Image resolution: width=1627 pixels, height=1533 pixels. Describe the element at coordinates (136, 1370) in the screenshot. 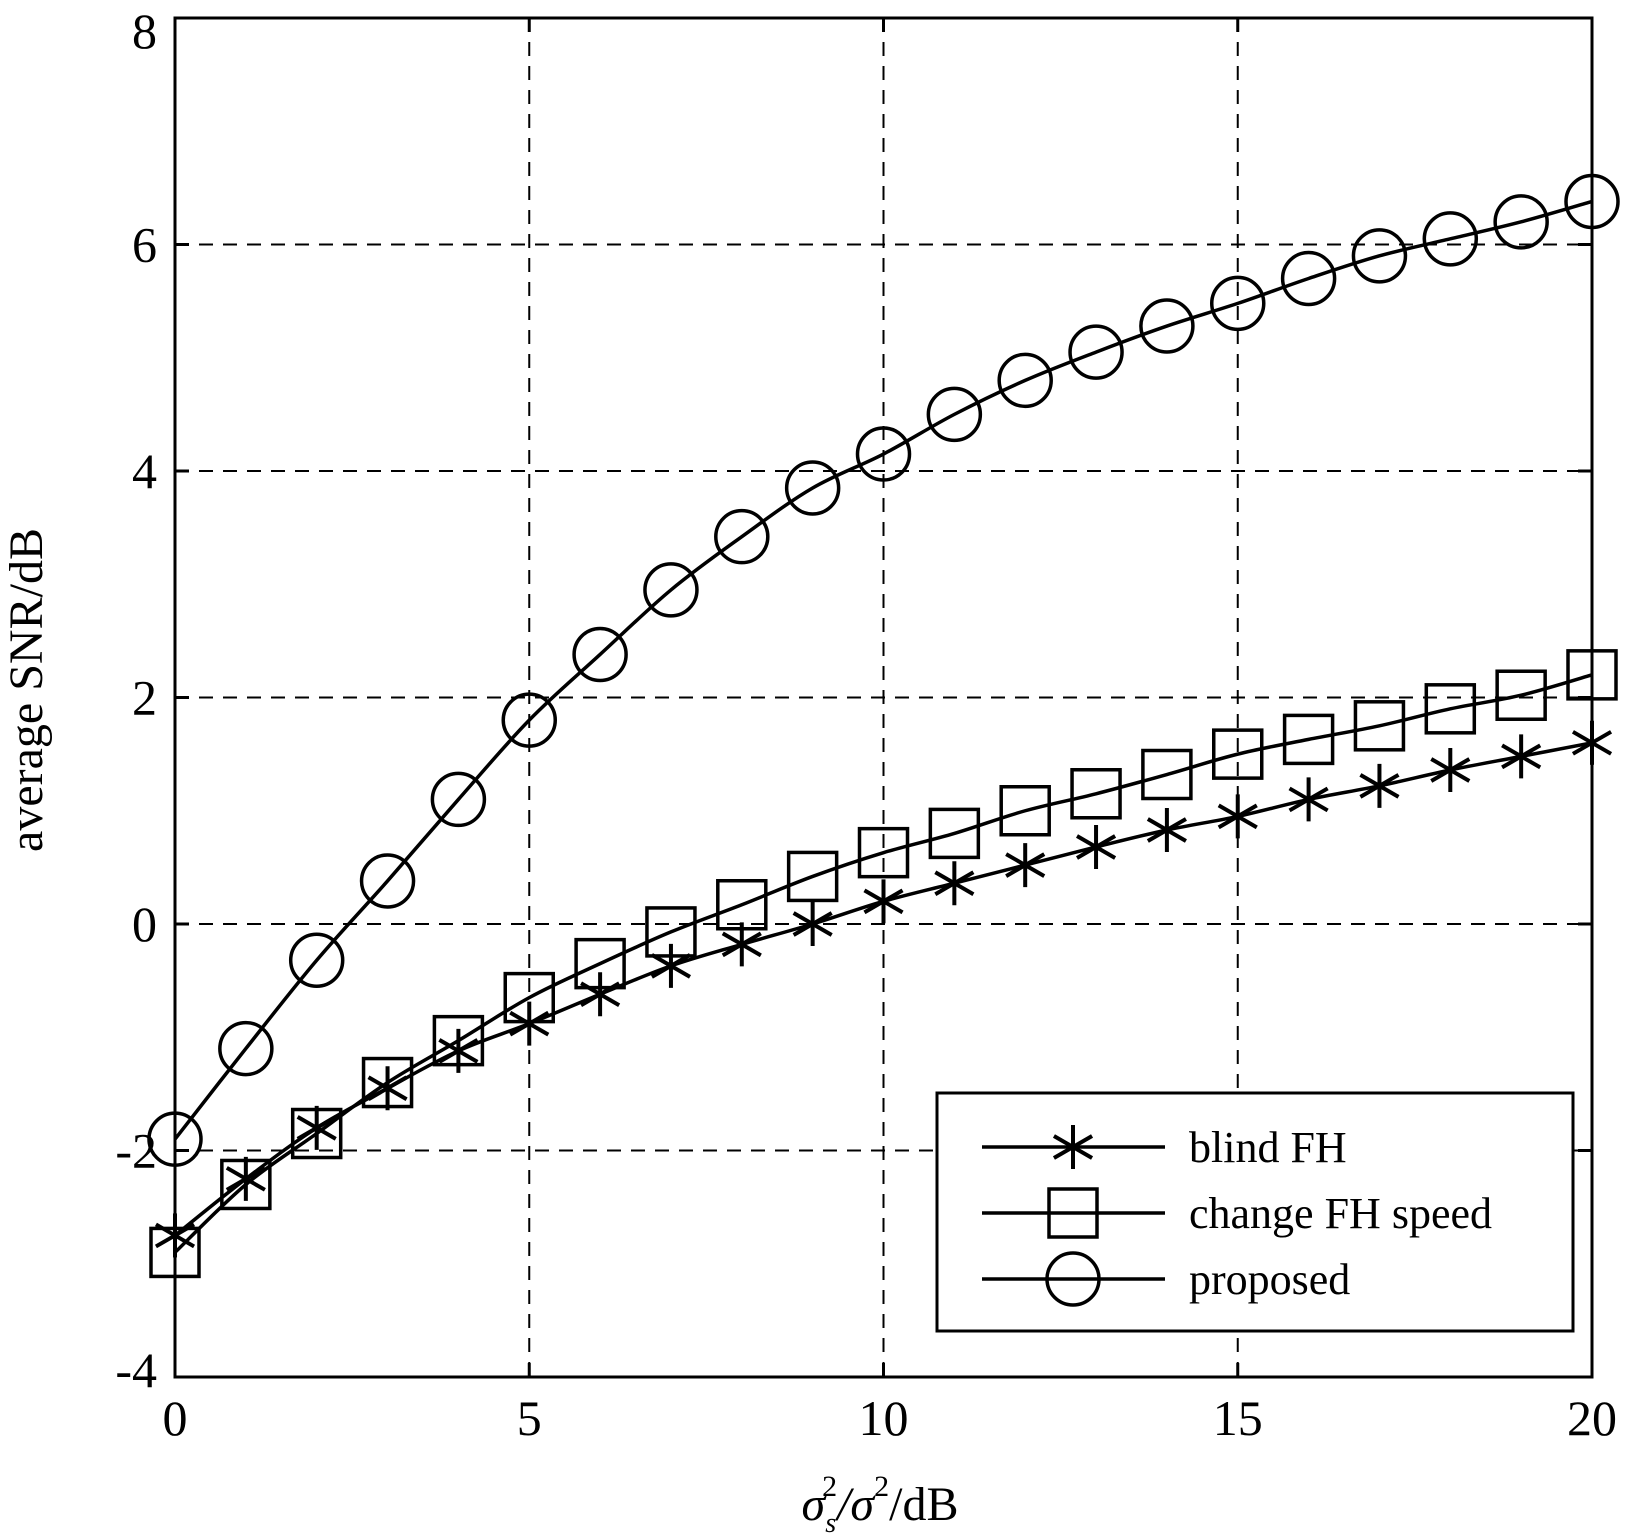

I see `y-tick-label: -4` at that location.